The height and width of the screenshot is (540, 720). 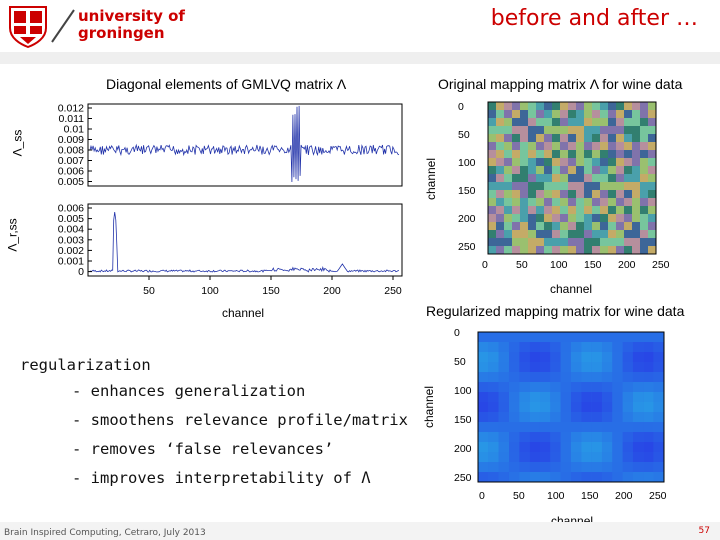 I want to click on diag-top-plot-frame, so click(x=245, y=145).